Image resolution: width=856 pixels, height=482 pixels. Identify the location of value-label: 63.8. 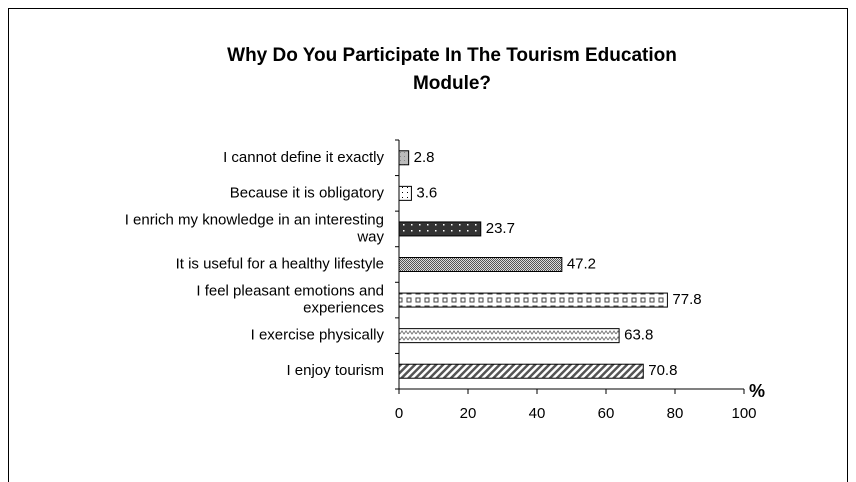
(638, 335).